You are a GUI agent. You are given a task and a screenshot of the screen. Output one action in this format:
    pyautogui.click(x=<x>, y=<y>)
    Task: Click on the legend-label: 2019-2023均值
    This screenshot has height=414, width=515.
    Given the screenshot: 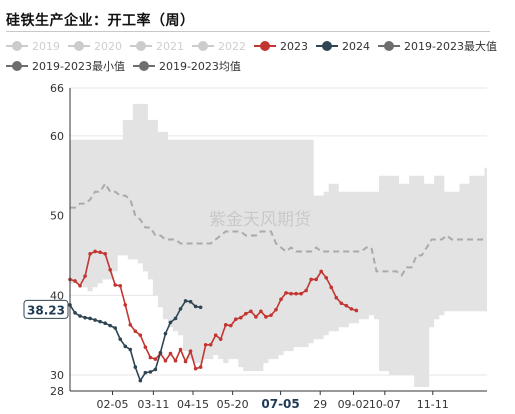 What is the action you would take?
    pyautogui.click(x=199, y=66)
    